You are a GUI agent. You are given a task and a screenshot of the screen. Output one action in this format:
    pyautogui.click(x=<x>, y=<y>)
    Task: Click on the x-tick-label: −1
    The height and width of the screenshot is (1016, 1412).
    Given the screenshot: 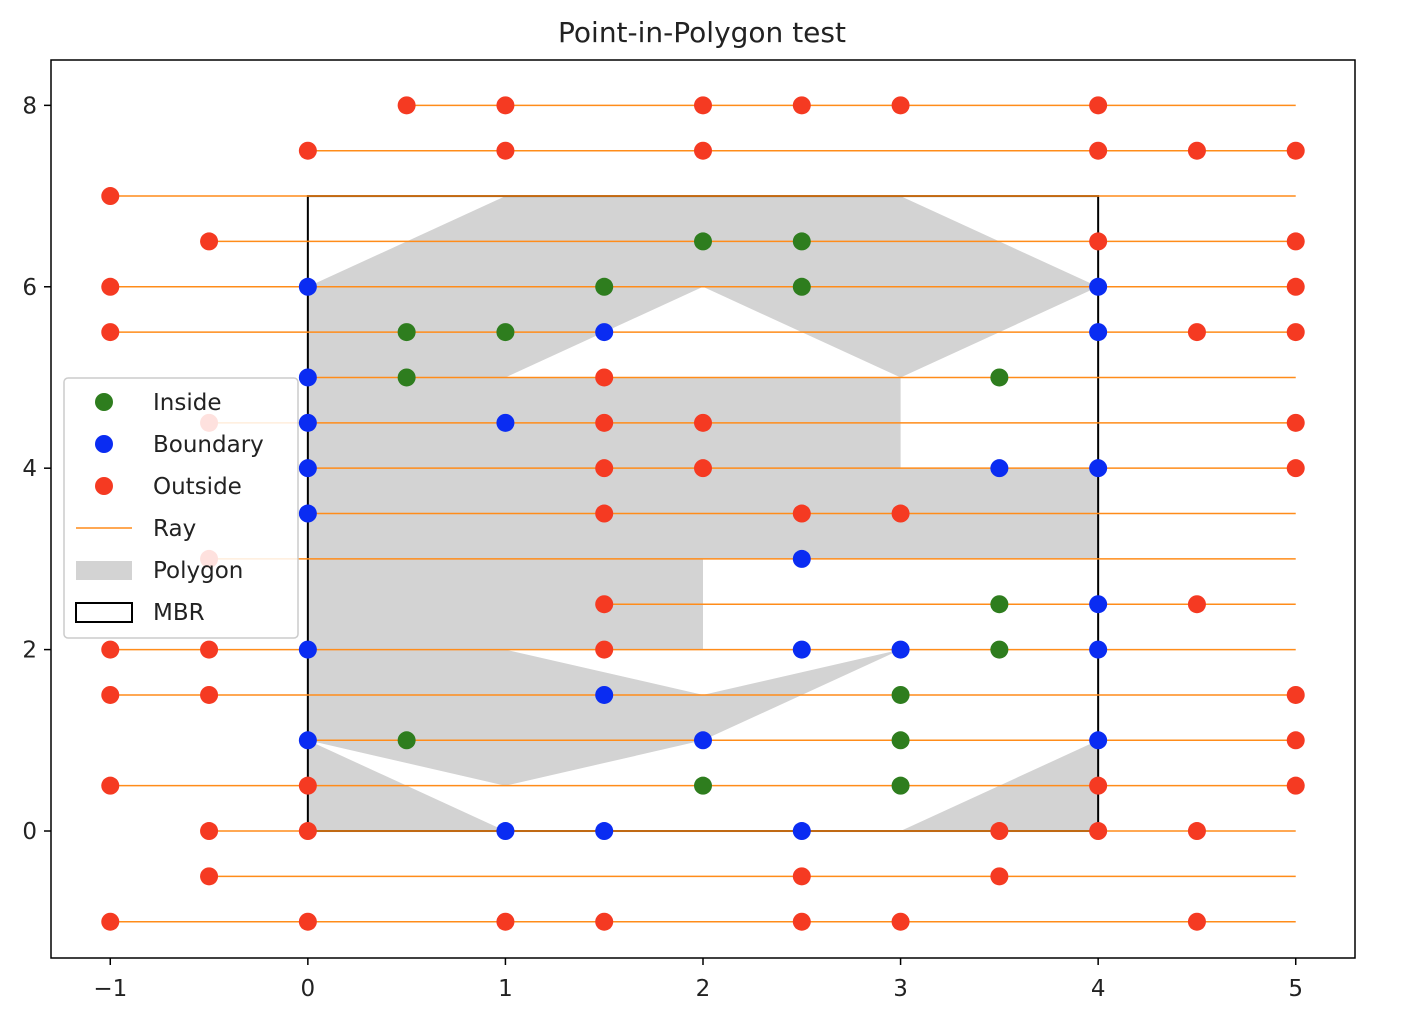 What is the action you would take?
    pyautogui.click(x=110, y=989)
    